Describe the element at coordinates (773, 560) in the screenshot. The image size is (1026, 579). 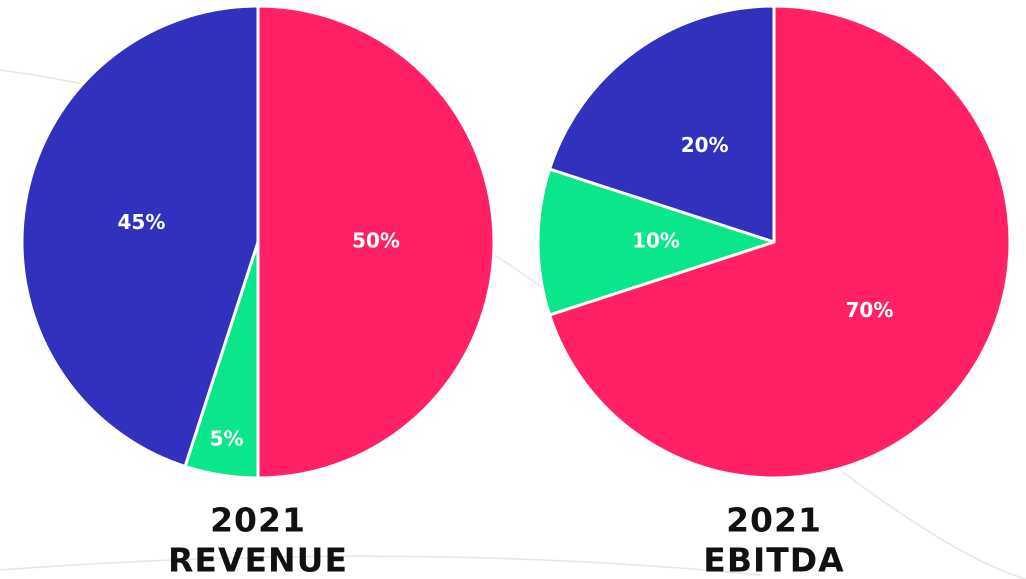
I see `chart-title: EBITDA` at that location.